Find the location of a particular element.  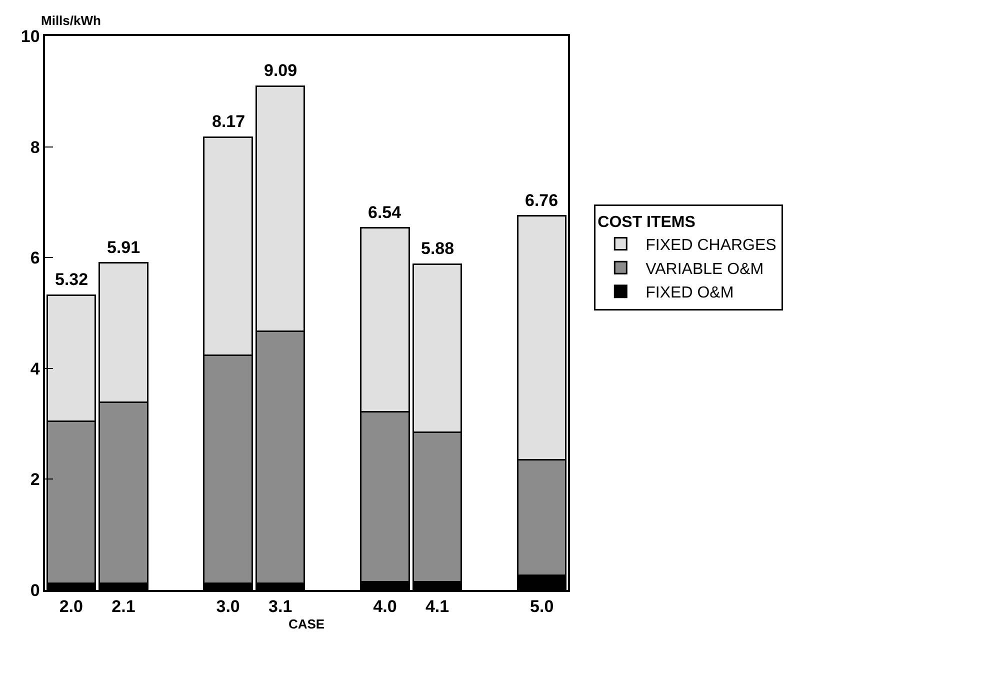

y-axis-title: Mills/kWh is located at coordinates (71, 20).